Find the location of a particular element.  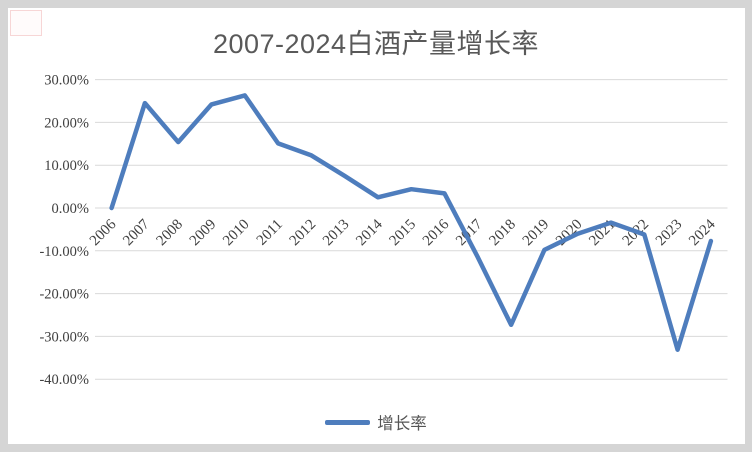

x-axis-tick-label: 2010 is located at coordinates (236, 233).